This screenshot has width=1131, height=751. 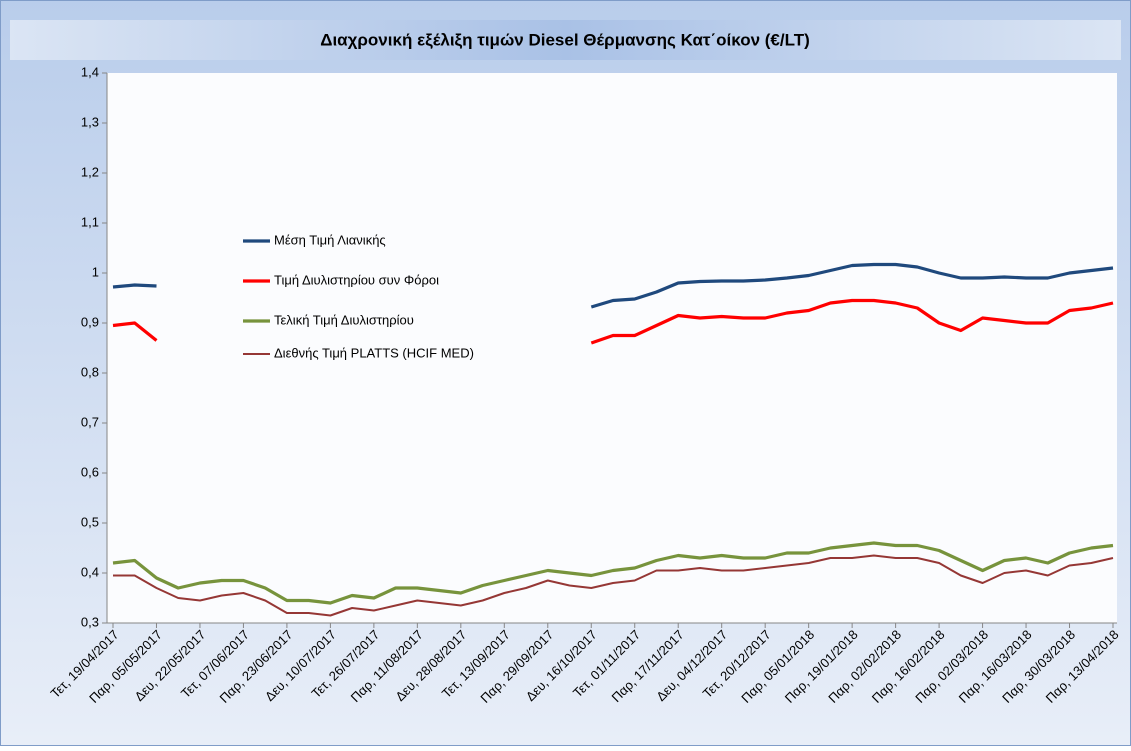 What do you see at coordinates (90, 521) in the screenshot?
I see `y-tick-label: 0,5` at bounding box center [90, 521].